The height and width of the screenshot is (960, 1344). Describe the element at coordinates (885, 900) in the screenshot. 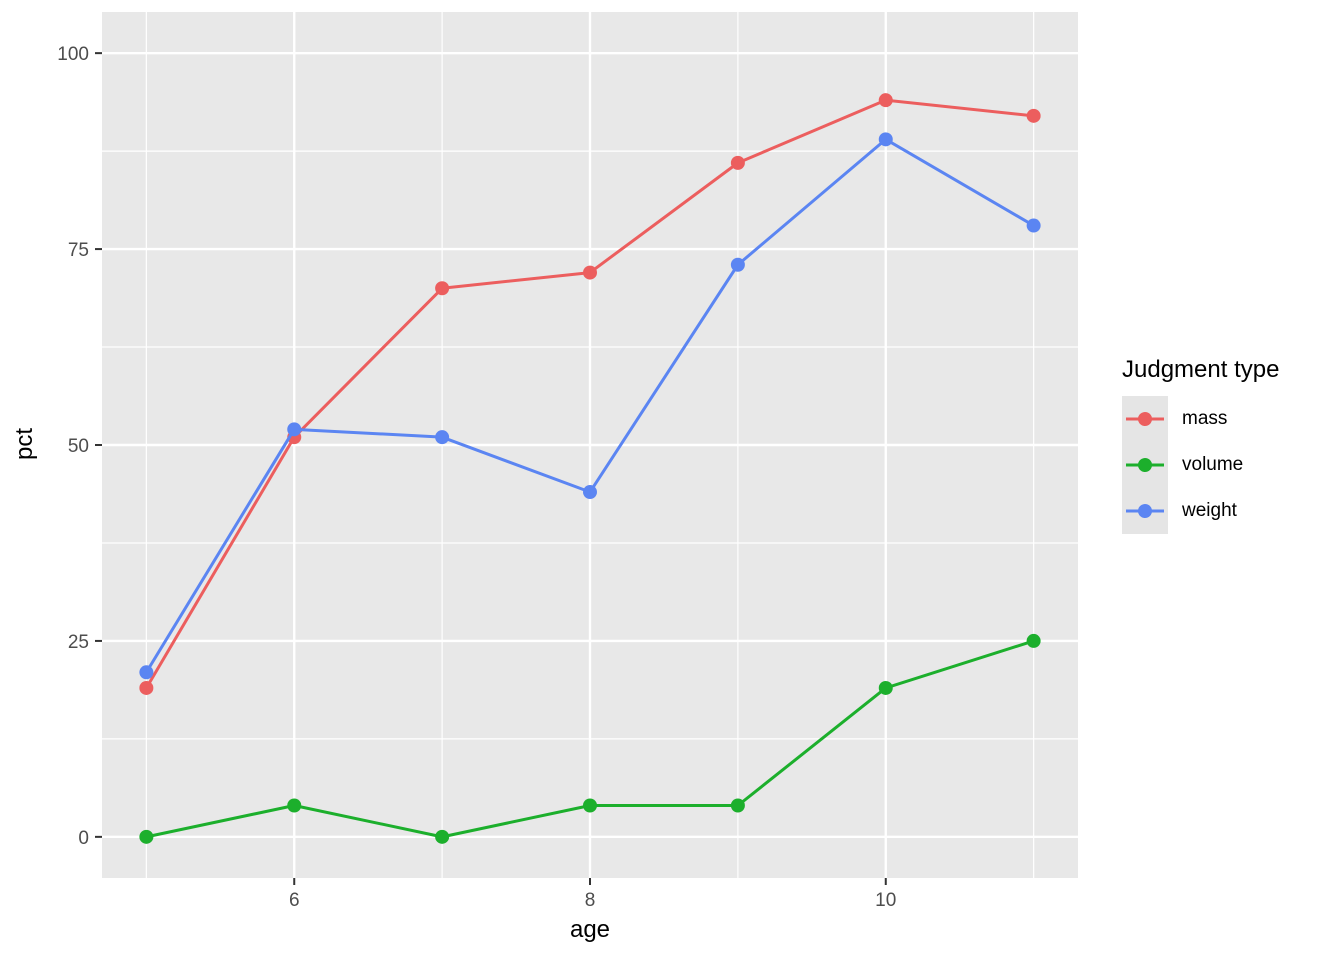

I see `x-tick-label: 10` at that location.